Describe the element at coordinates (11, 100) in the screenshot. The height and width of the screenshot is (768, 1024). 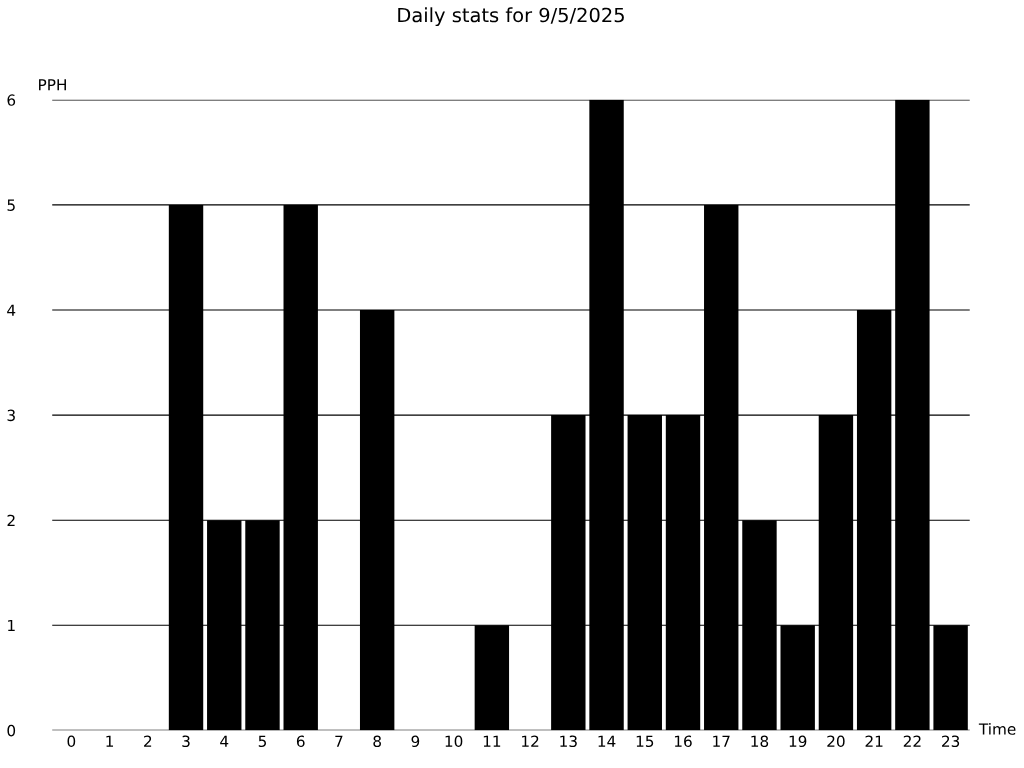
I see `y-tick-label: 6` at that location.